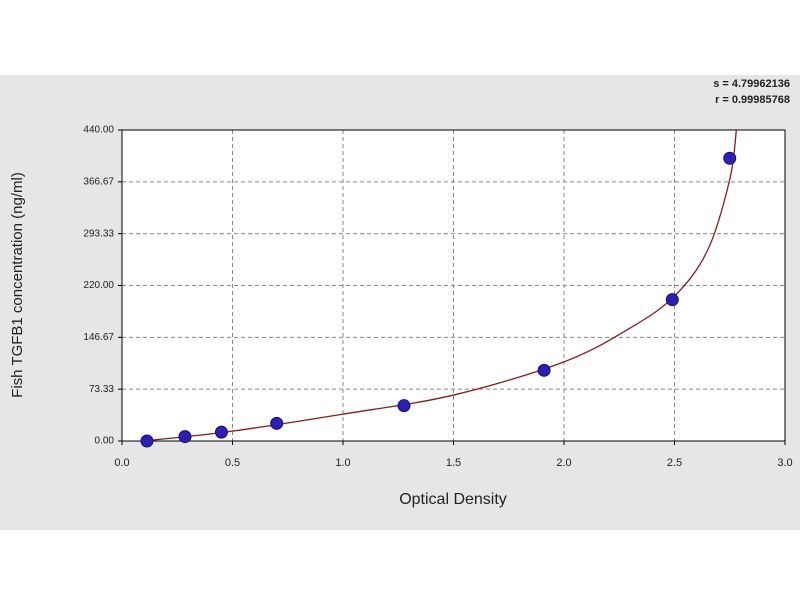 This screenshot has height=600, width=800. What do you see at coordinates (98, 181) in the screenshot?
I see `y-tick-label: 366.67` at bounding box center [98, 181].